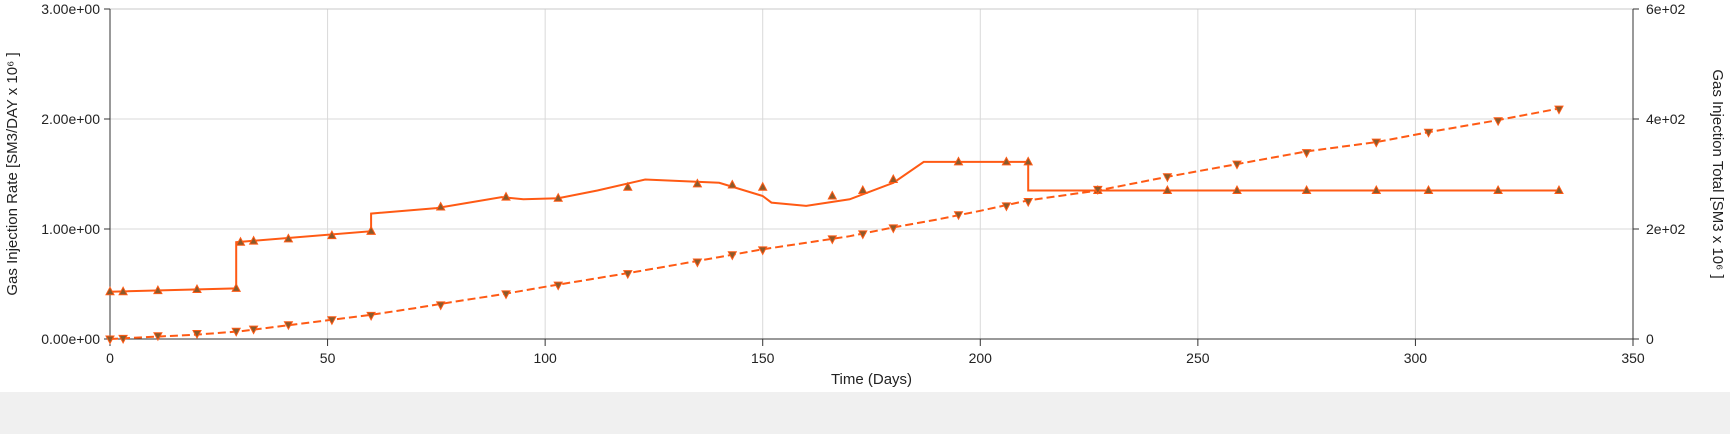 This screenshot has width=1730, height=434. What do you see at coordinates (1633, 358) in the screenshot?
I see `x-tick-label: 350` at bounding box center [1633, 358].